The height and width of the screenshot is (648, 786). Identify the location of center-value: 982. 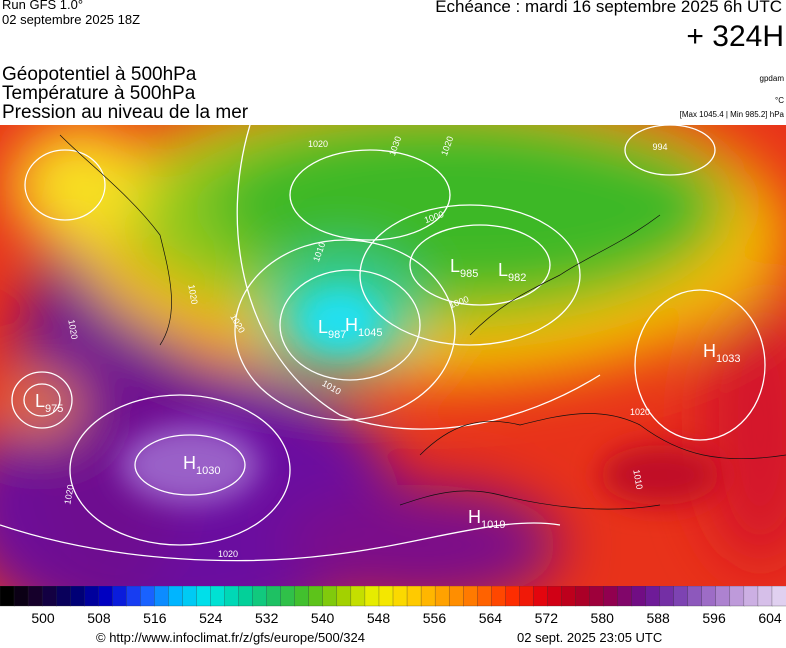
(517, 278).